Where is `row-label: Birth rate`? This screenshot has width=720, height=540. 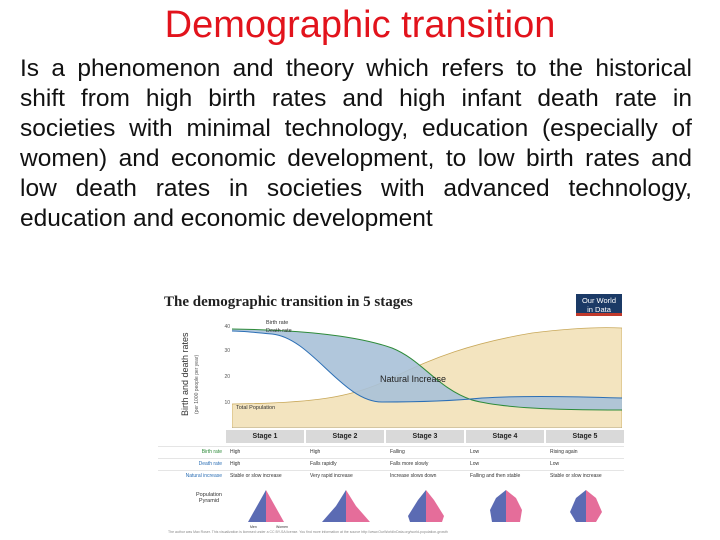 row-label: Birth rate is located at coordinates (211, 452).